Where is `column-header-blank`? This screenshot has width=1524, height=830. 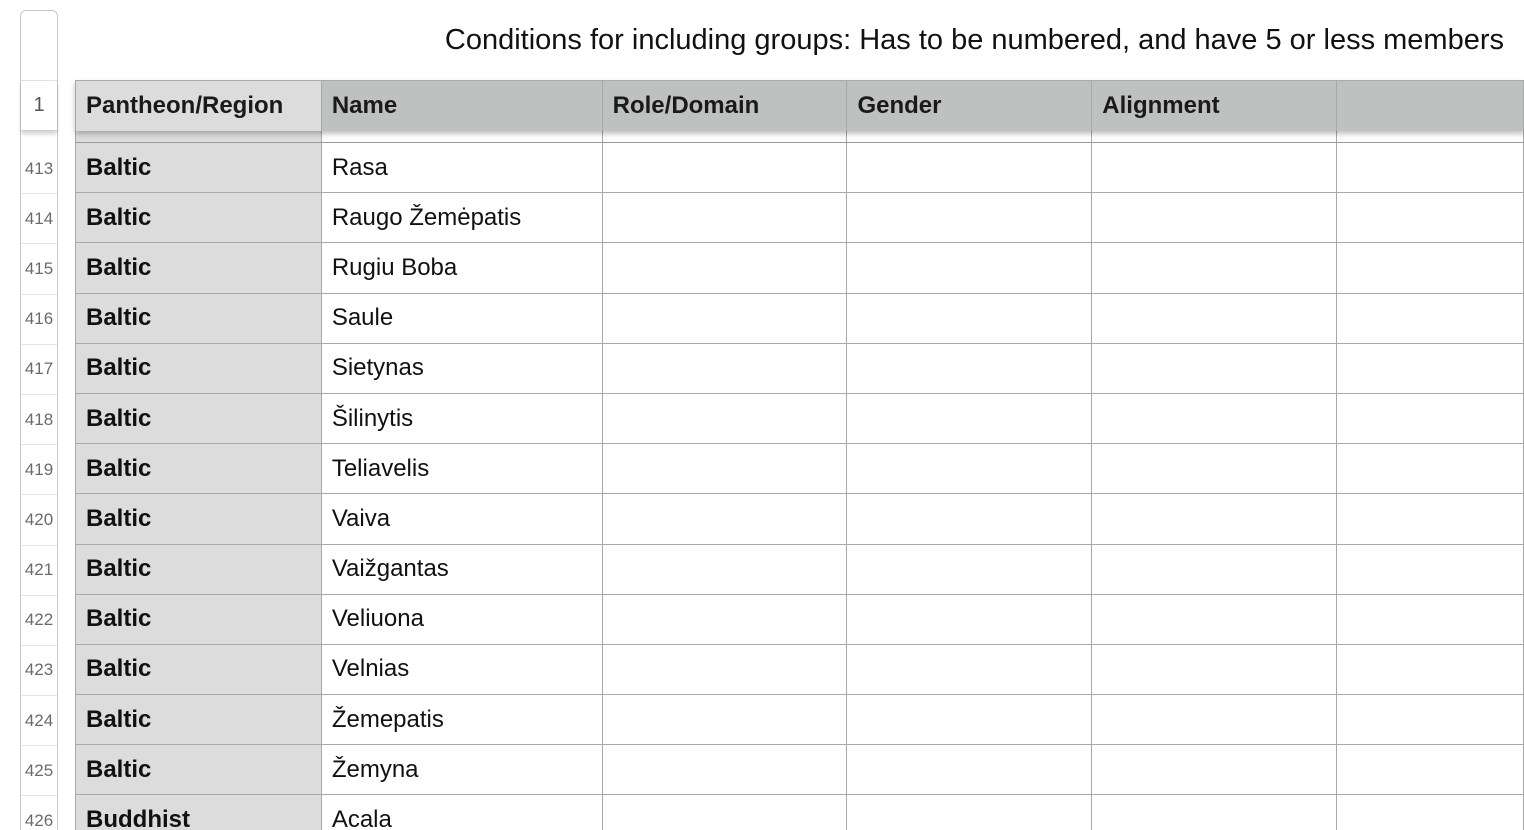 column-header-blank is located at coordinates (1430, 106).